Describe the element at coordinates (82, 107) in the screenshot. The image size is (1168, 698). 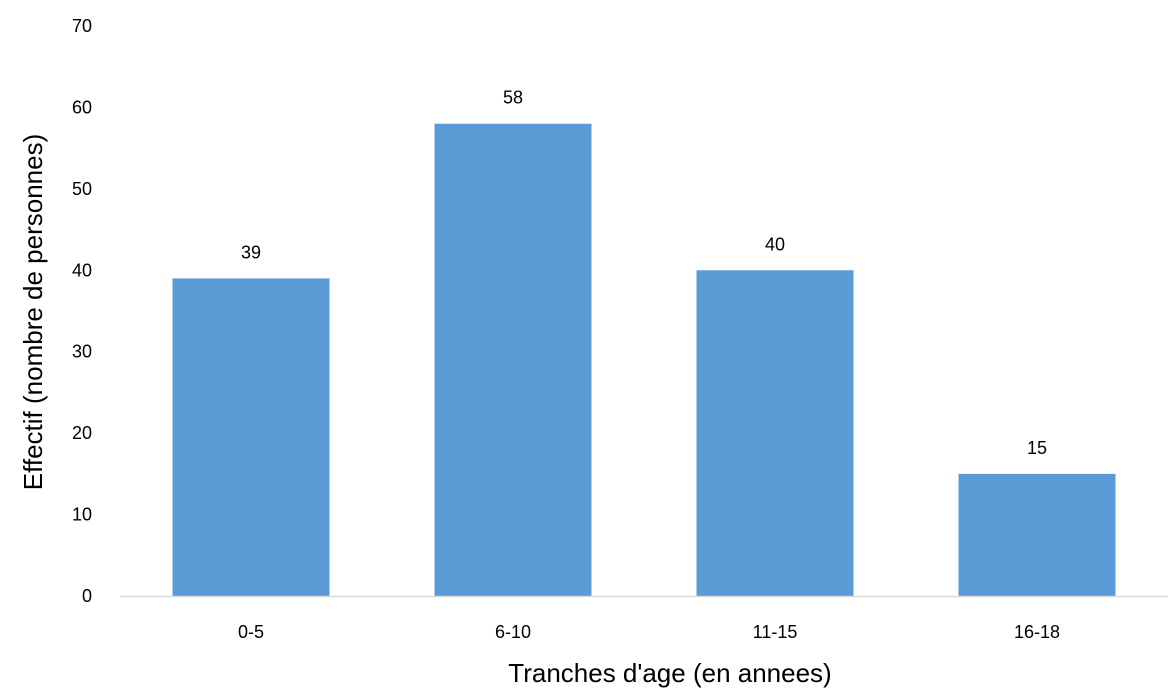
I see `y-tick-label: 60` at that location.